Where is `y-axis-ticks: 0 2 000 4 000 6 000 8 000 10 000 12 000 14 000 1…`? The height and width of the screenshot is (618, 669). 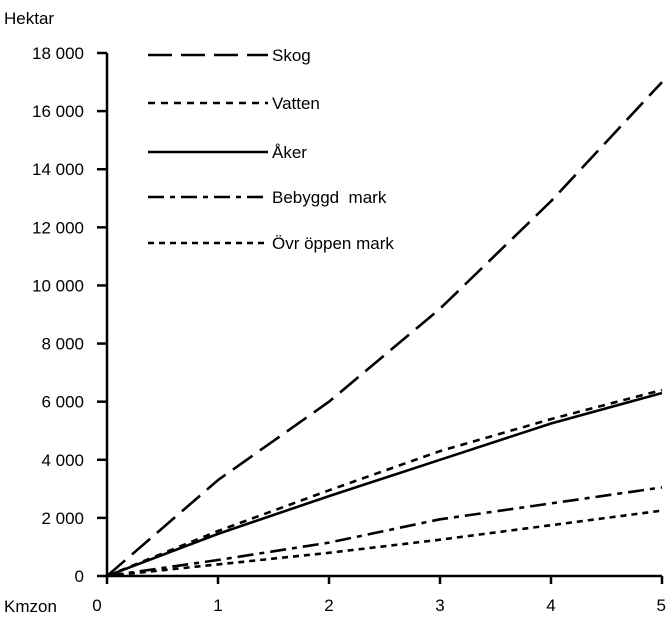 y-axis-ticks: 0 2 000 4 000 6 000 8 000 10 000 12 000 14 000 1… is located at coordinates (69, 315).